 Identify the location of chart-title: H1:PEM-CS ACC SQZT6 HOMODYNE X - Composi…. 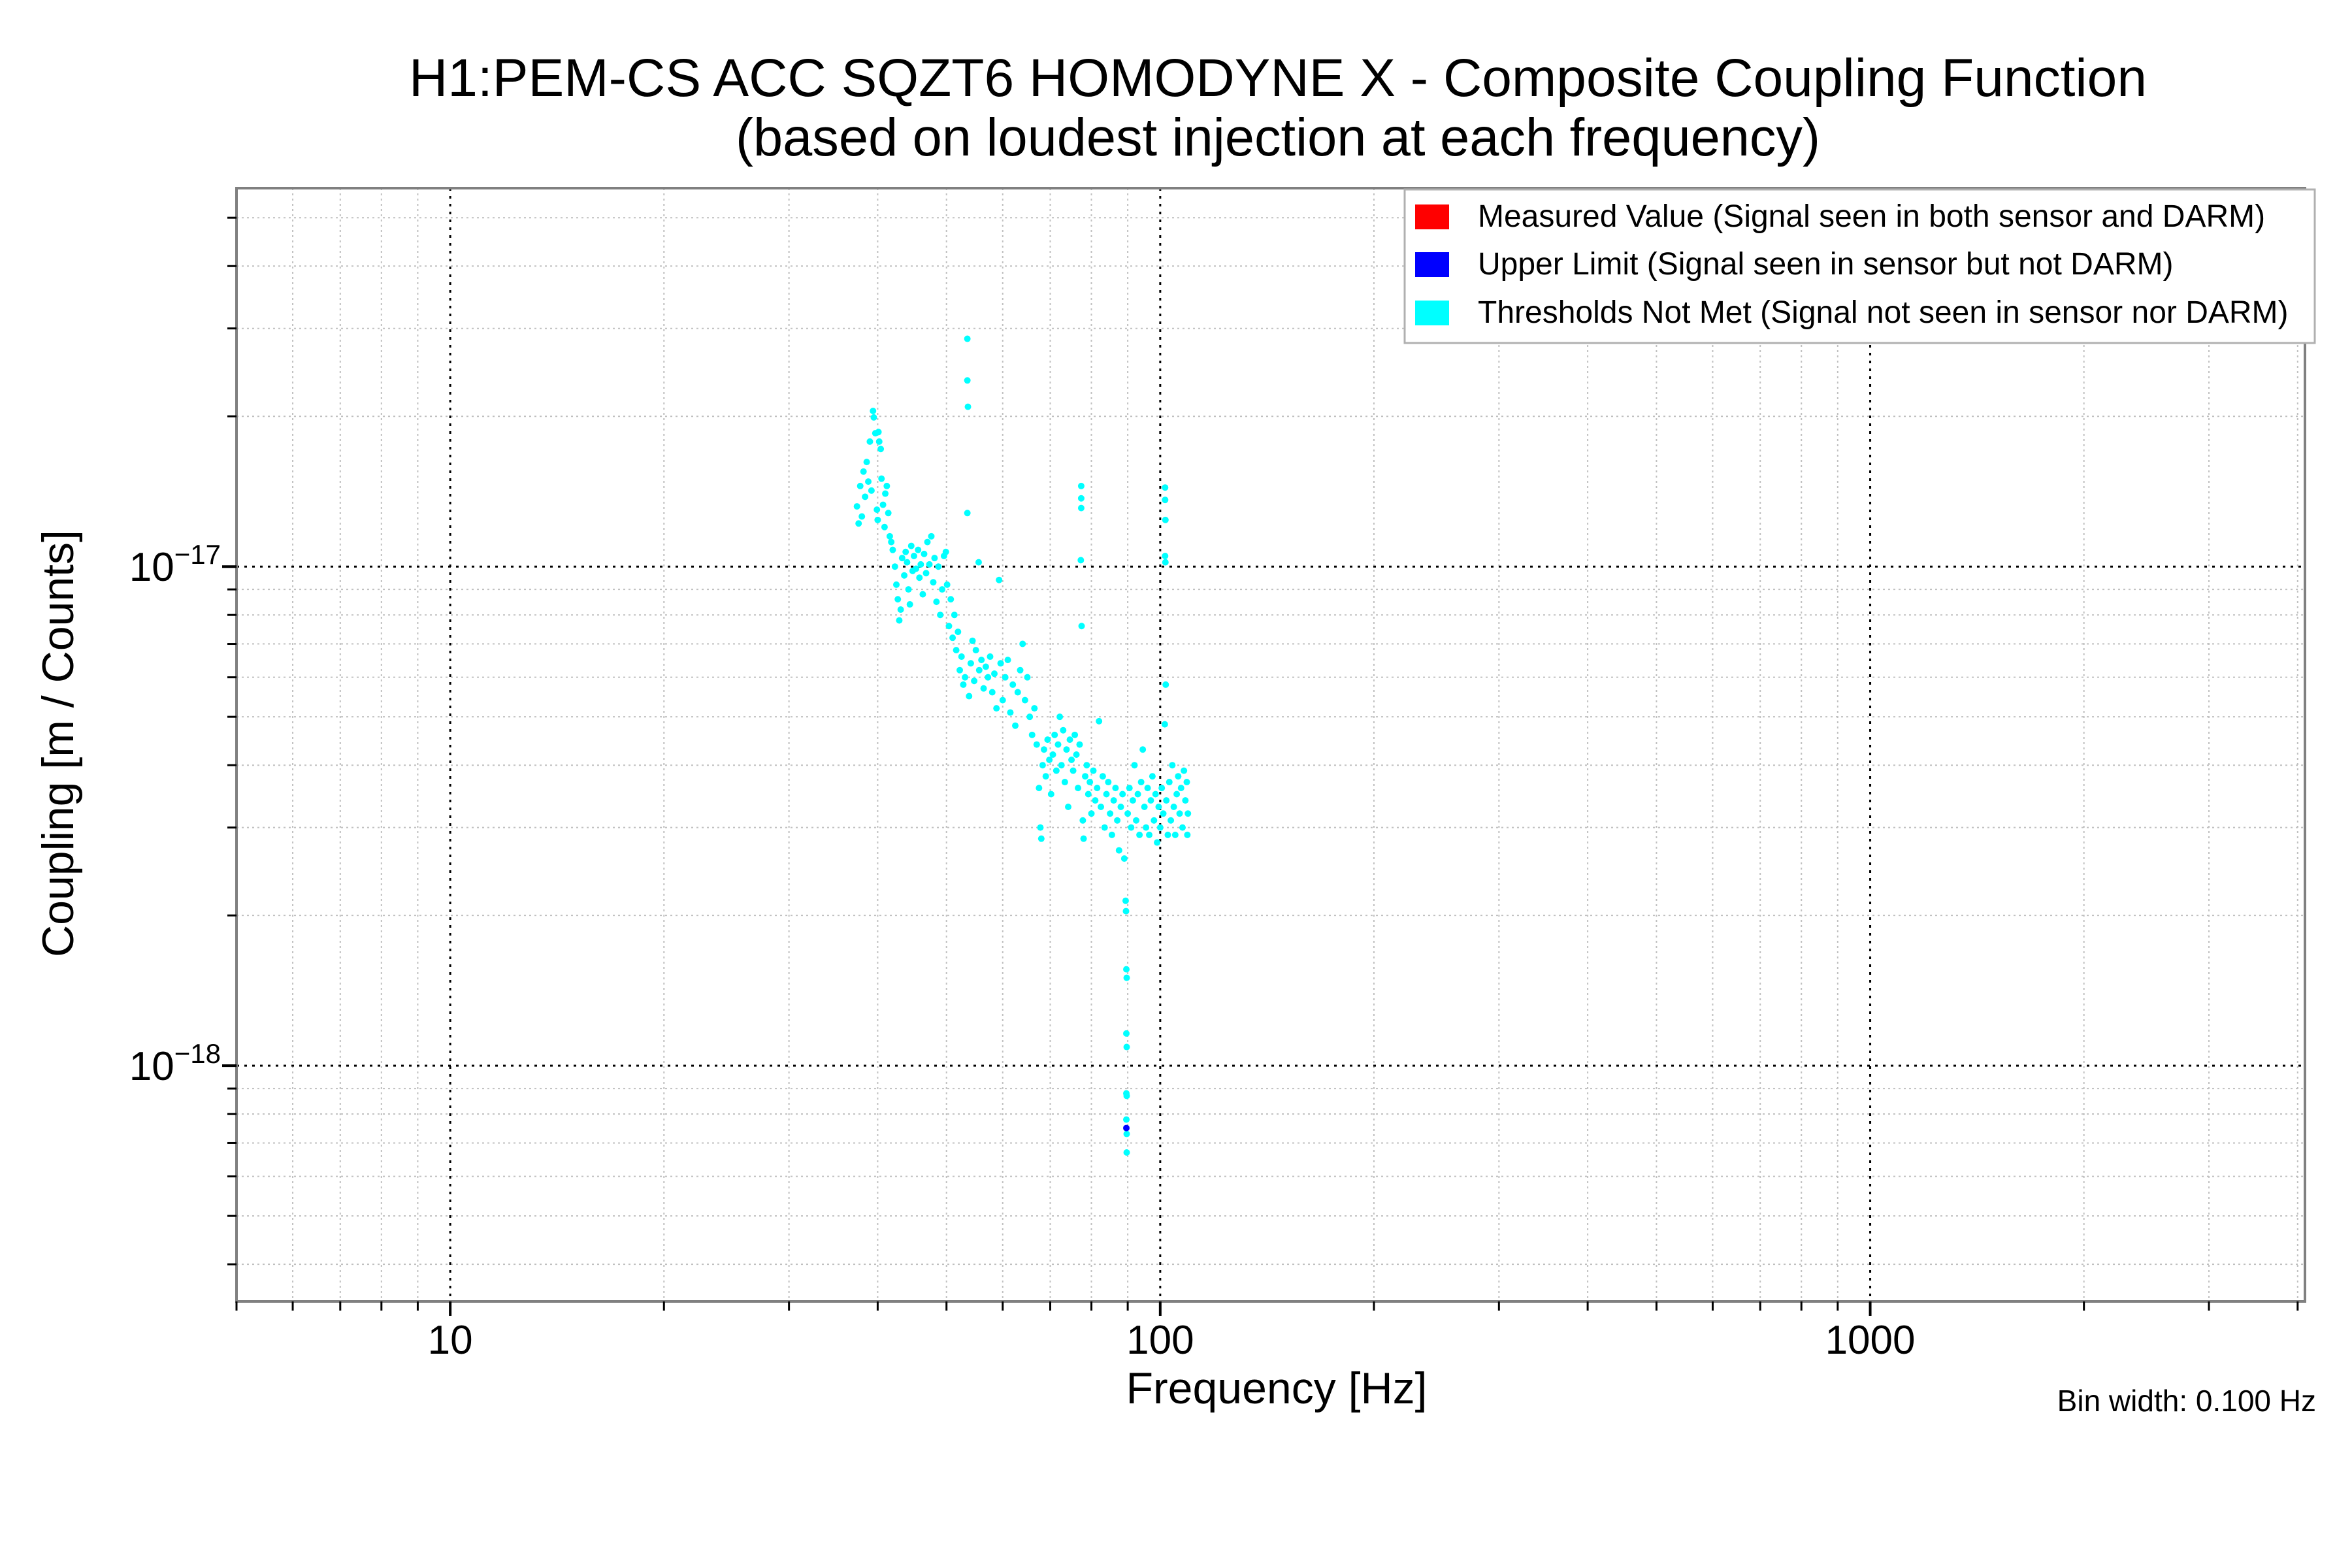
(1278, 78).